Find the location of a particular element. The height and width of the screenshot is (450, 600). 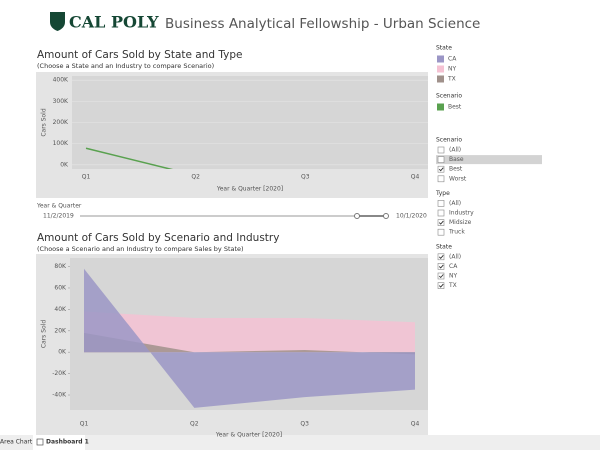

y-tick-label: 40K is located at coordinates (60, 309).